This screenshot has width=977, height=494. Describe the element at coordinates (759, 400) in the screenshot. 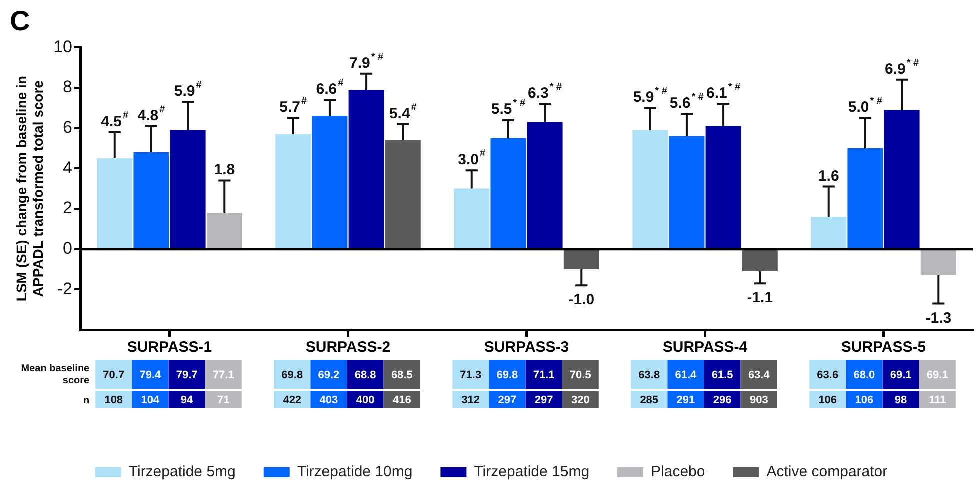

I see `text: 903` at that location.